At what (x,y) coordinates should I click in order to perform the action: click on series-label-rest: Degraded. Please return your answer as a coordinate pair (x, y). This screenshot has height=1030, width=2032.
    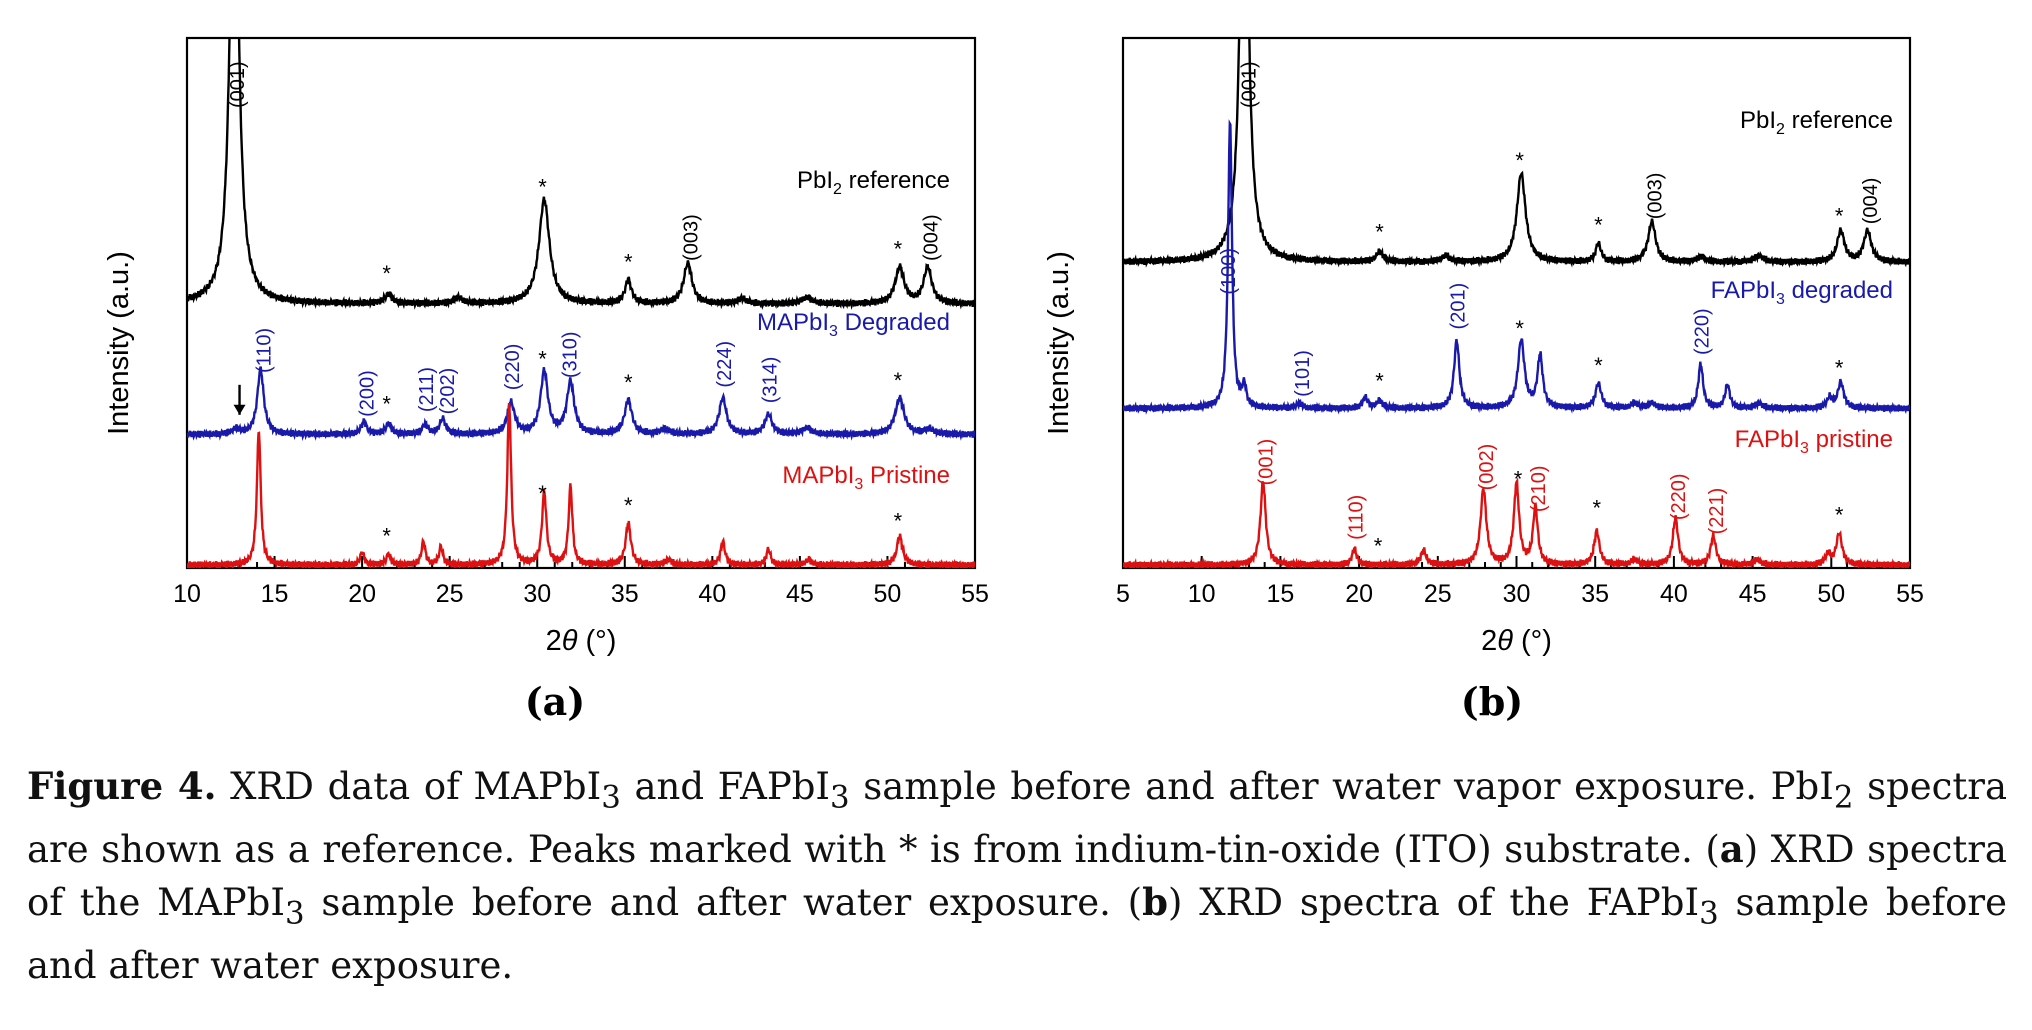
    Looking at the image, I should click on (894, 322).